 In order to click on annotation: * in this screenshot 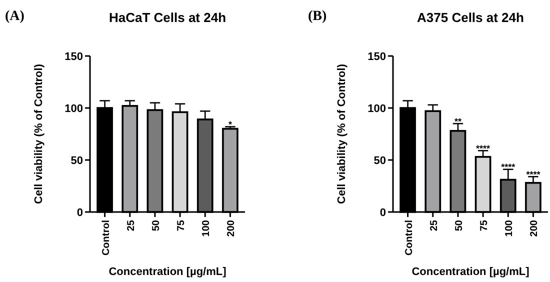, I will do `click(230, 125)`.